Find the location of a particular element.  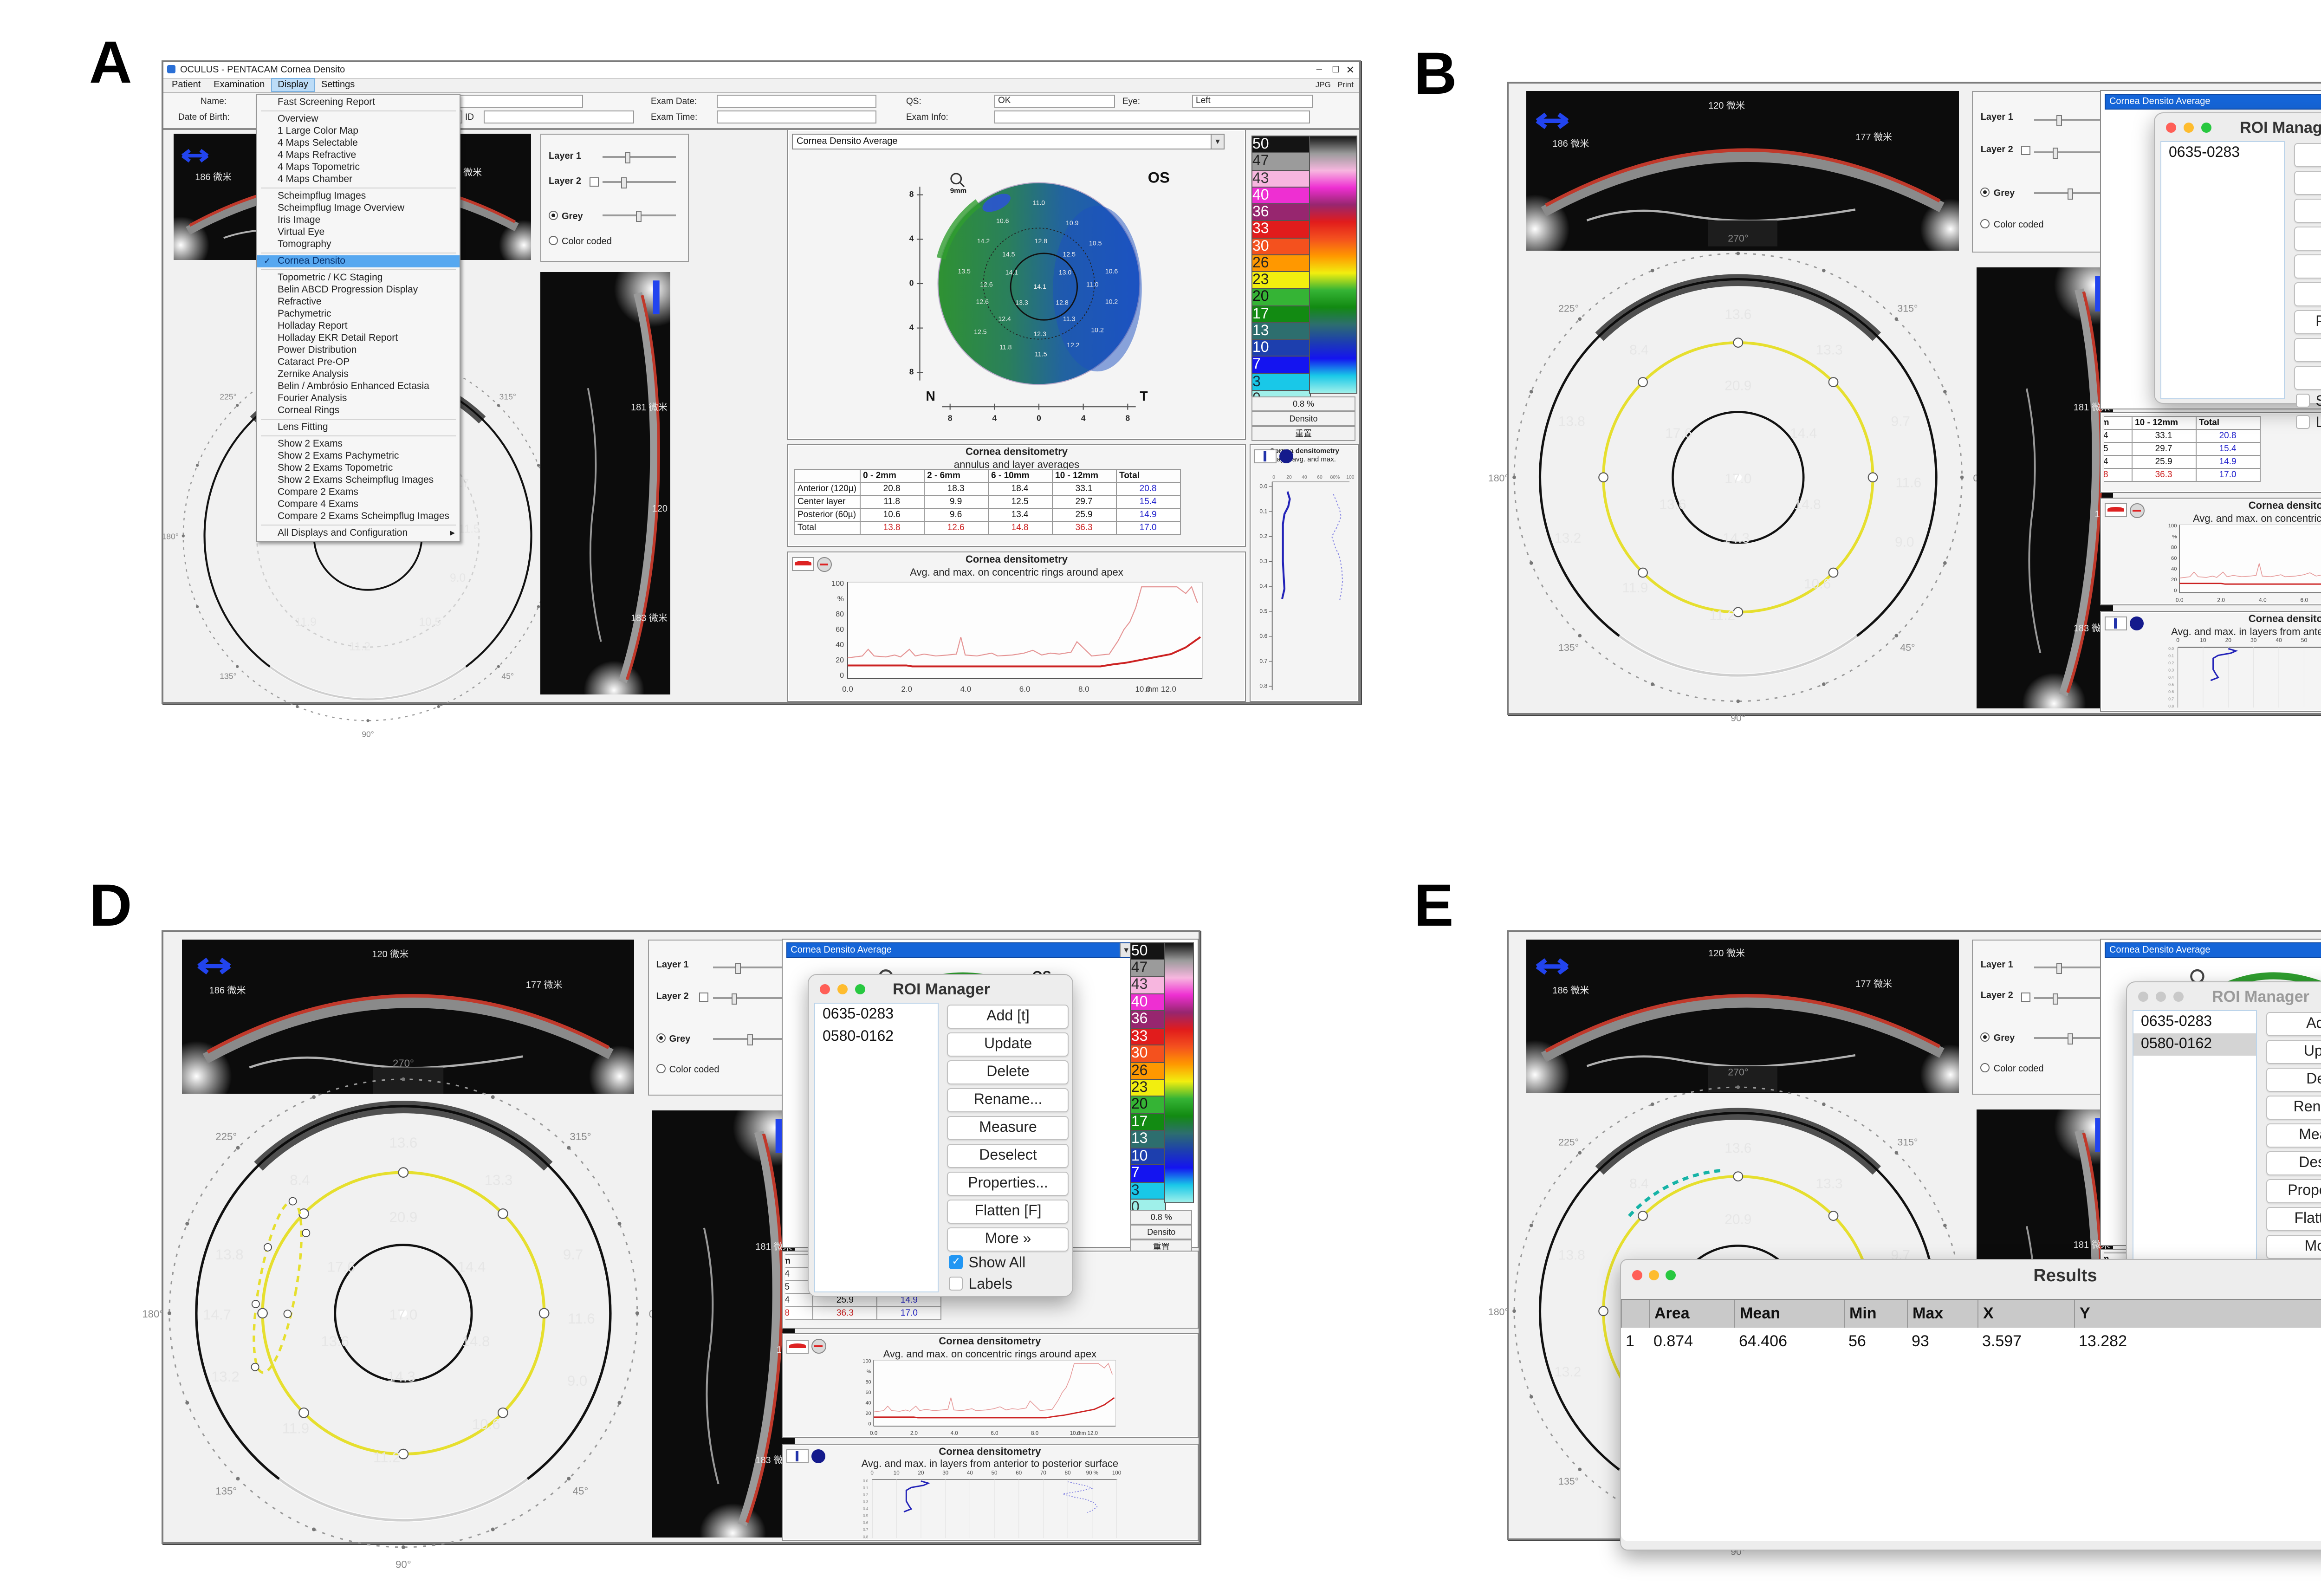

results-col-Min: Min is located at coordinates (1879, 1314).